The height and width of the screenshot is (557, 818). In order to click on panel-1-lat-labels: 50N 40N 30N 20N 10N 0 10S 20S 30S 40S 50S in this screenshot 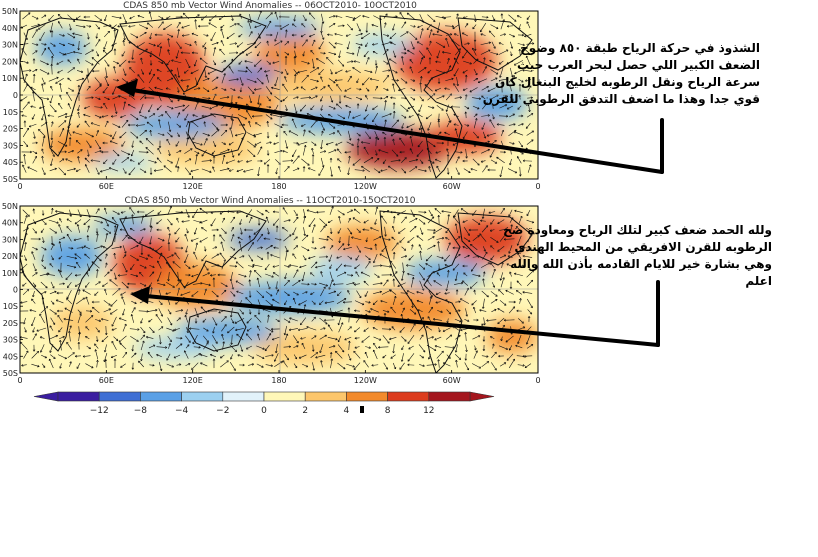, I will do `click(12, 95)`.